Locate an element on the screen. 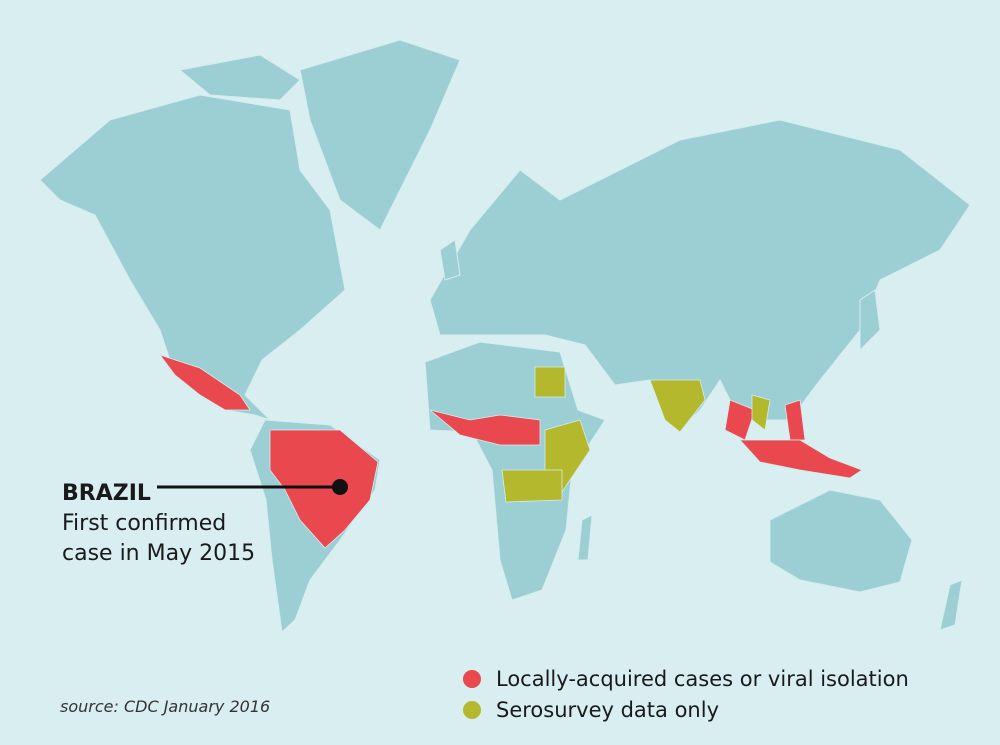  annotation-line: case in May 2015 is located at coordinates (158, 553).